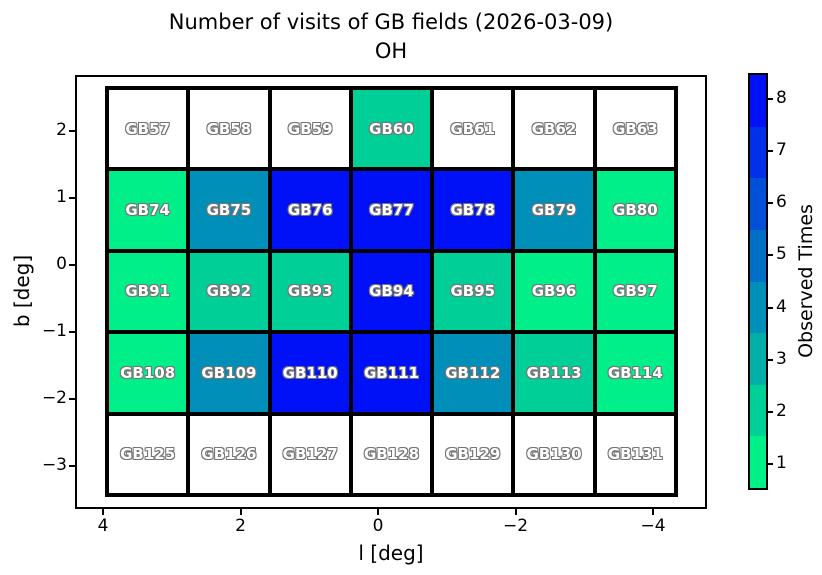 This screenshot has height=575, width=822. I want to click on field-label: GB75, so click(229, 210).